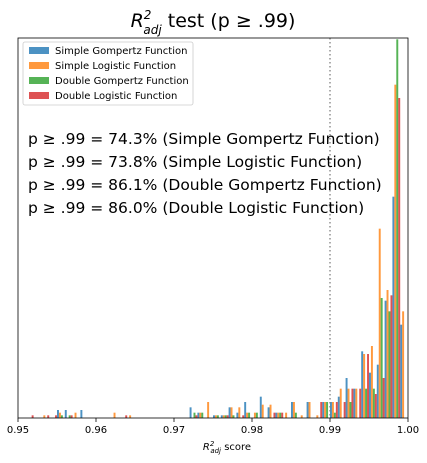 The image size is (427, 463). Describe the element at coordinates (122, 81) in the screenshot. I see `legend-label: Double Gompertz Function` at that location.